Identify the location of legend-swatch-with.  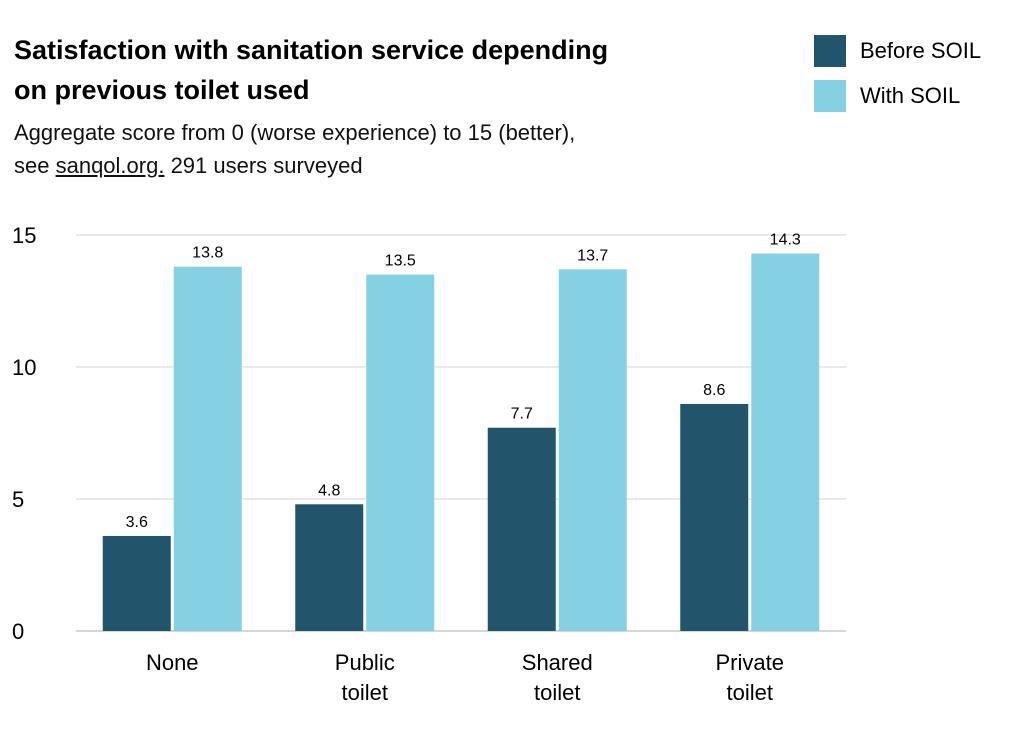
(830, 96).